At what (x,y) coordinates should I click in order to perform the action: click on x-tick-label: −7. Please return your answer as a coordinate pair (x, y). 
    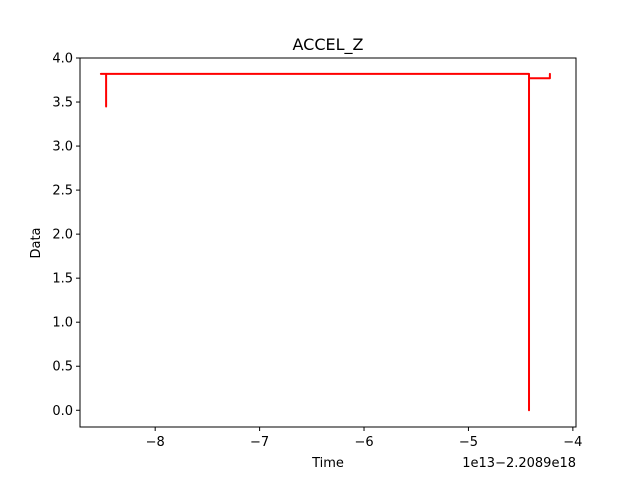
    Looking at the image, I should click on (259, 442).